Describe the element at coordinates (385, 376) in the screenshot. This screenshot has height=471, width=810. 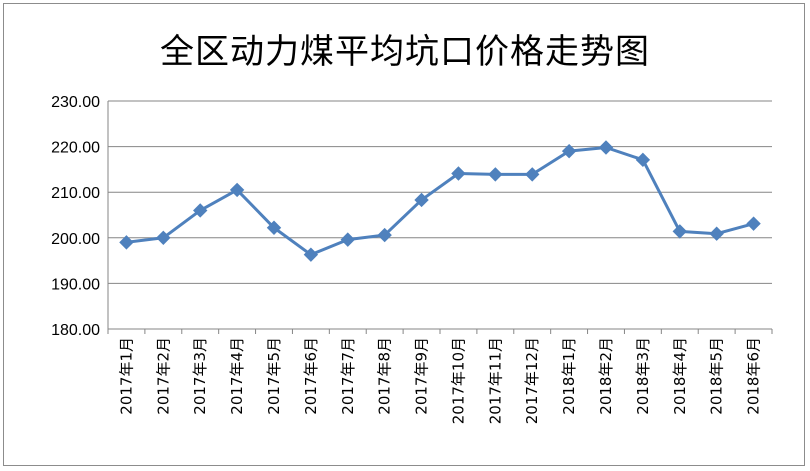
I see `x-tick-label: 2017年8月` at that location.